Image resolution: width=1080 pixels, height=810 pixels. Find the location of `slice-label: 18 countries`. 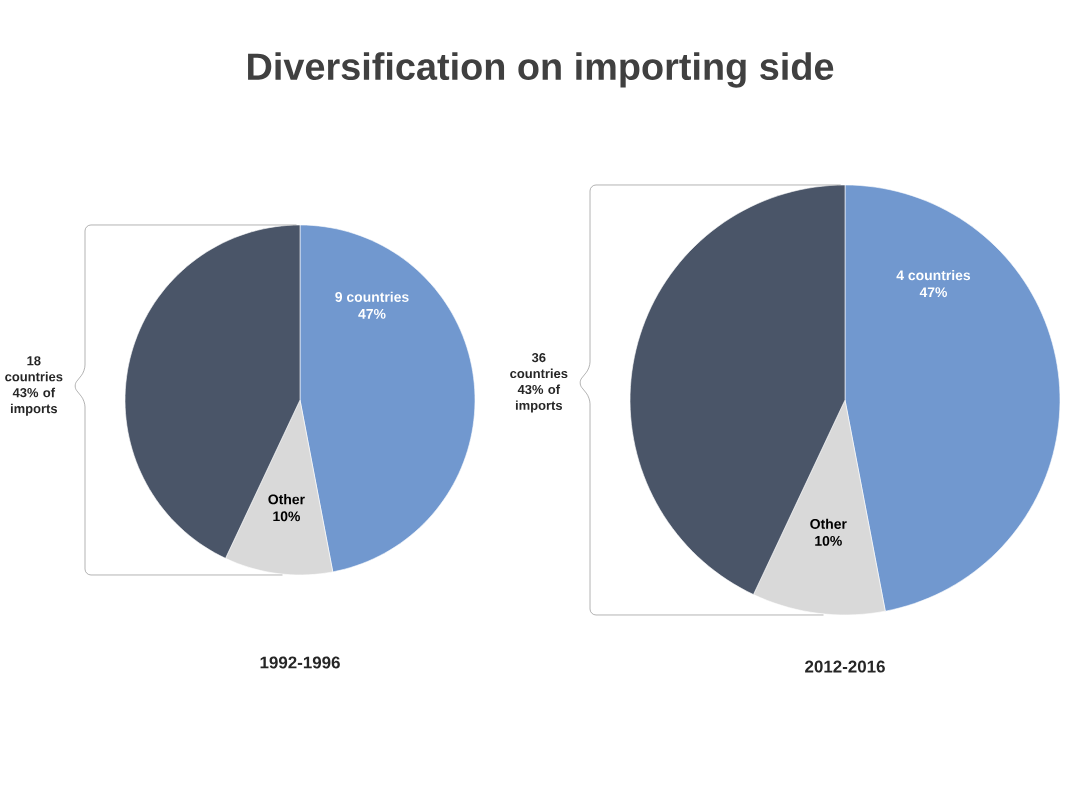

slice-label: 18 countries is located at coordinates (34, 369).